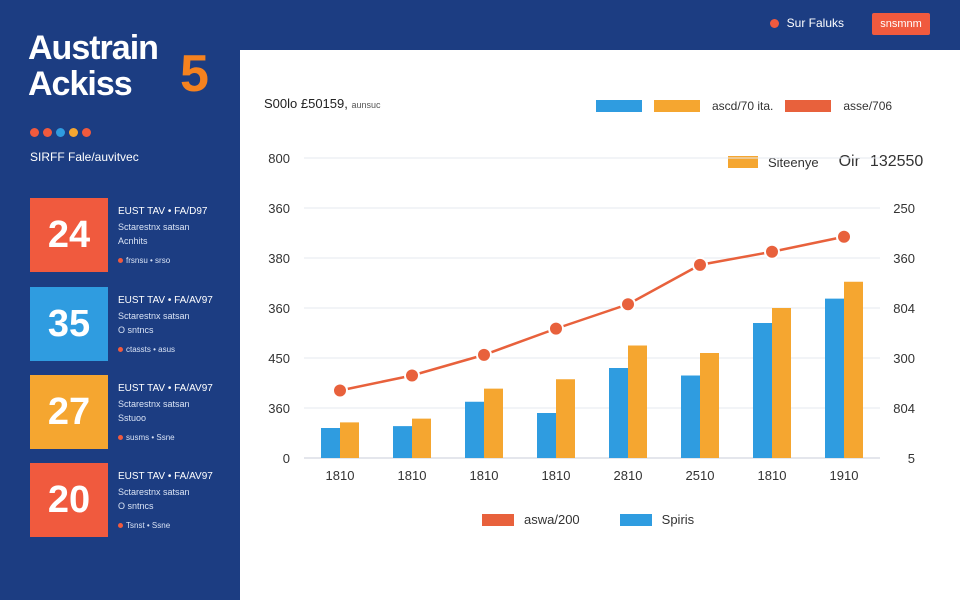 The height and width of the screenshot is (600, 960). What do you see at coordinates (901, 24) in the screenshot?
I see `header-button: snsmnm` at bounding box center [901, 24].